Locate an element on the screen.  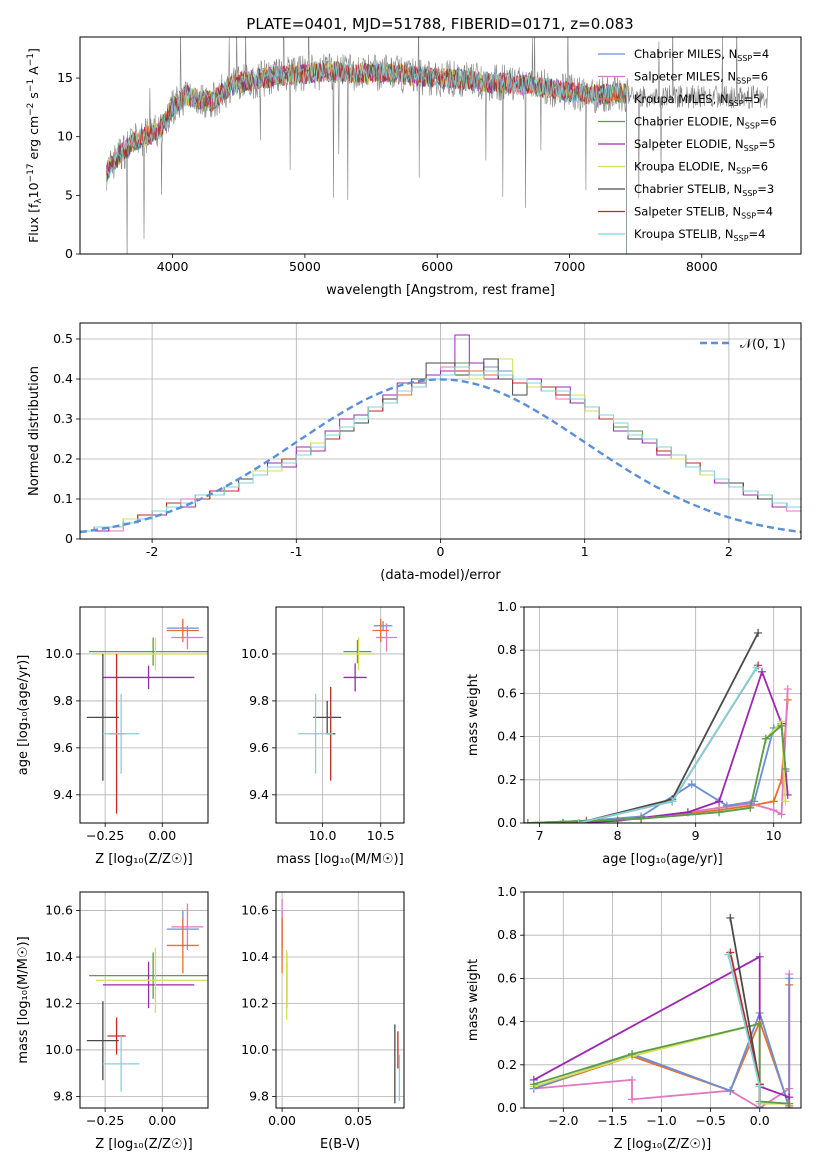
legend-label: Kroupa ELODIE, NSSP=6 is located at coordinates (701, 168).